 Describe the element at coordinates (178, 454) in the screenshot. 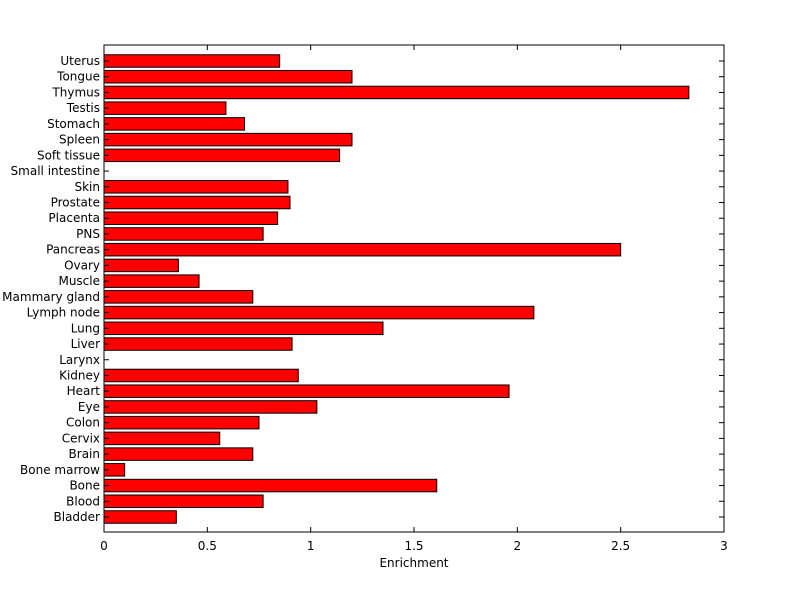

I see `bar-brain` at that location.